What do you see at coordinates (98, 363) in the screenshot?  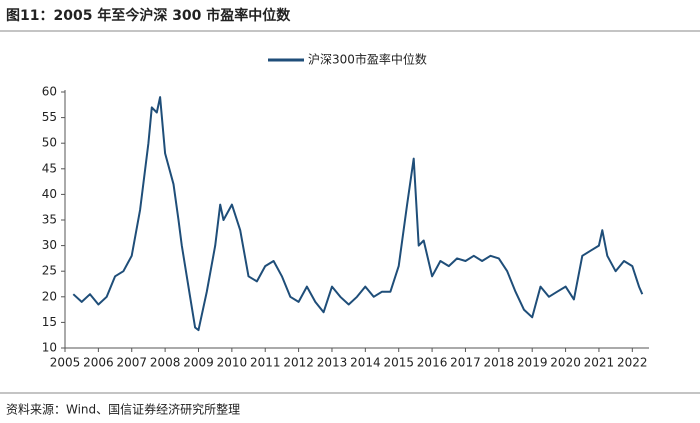 I see `x-tick-label: 2006` at bounding box center [98, 363].